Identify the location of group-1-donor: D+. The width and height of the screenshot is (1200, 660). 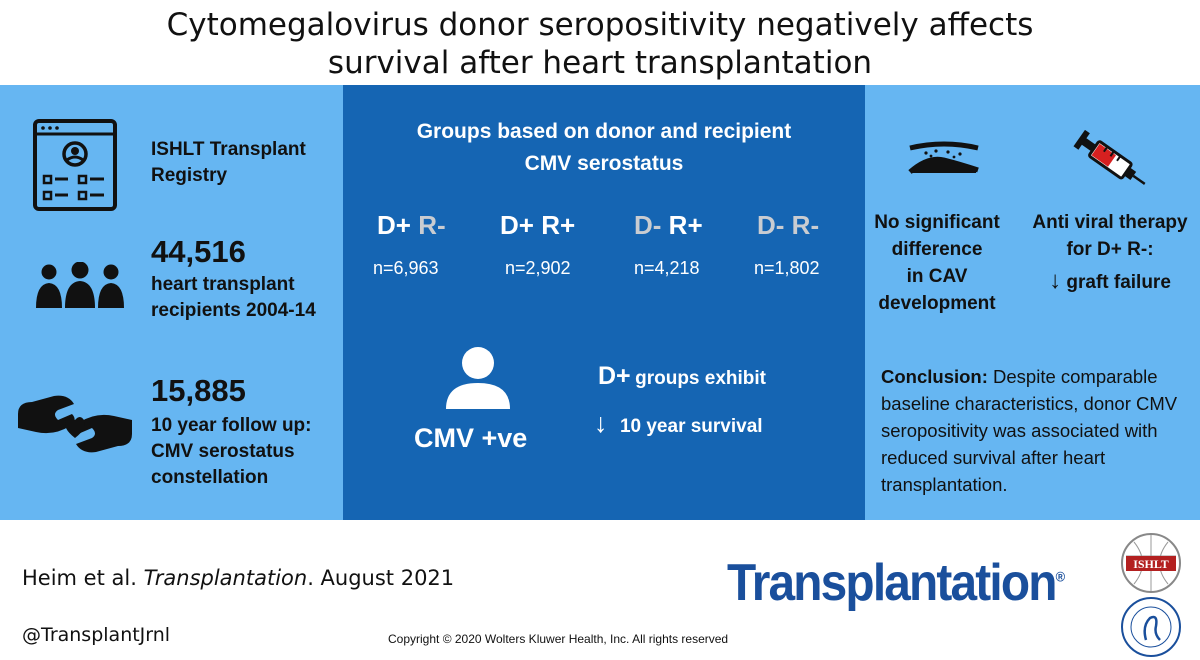
(394, 225).